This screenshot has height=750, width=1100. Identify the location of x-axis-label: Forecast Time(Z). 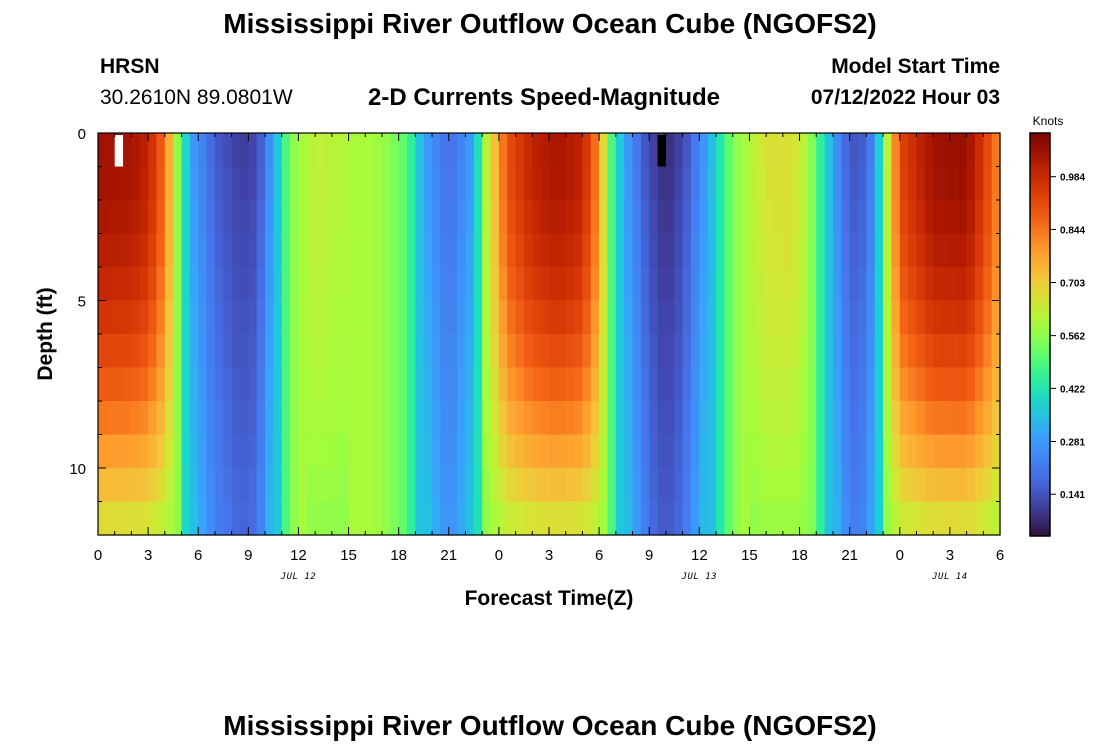
(549, 598).